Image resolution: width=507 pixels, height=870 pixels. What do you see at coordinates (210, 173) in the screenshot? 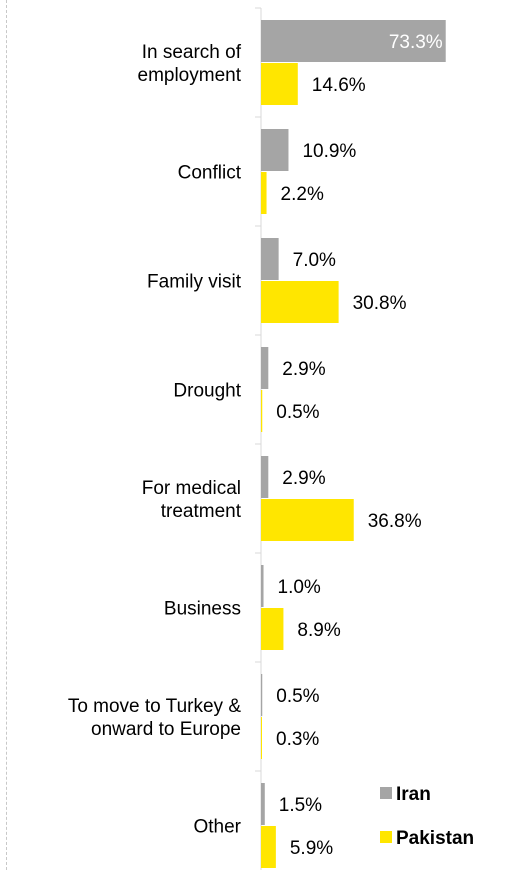
I see `category-label: Conflict` at bounding box center [210, 173].